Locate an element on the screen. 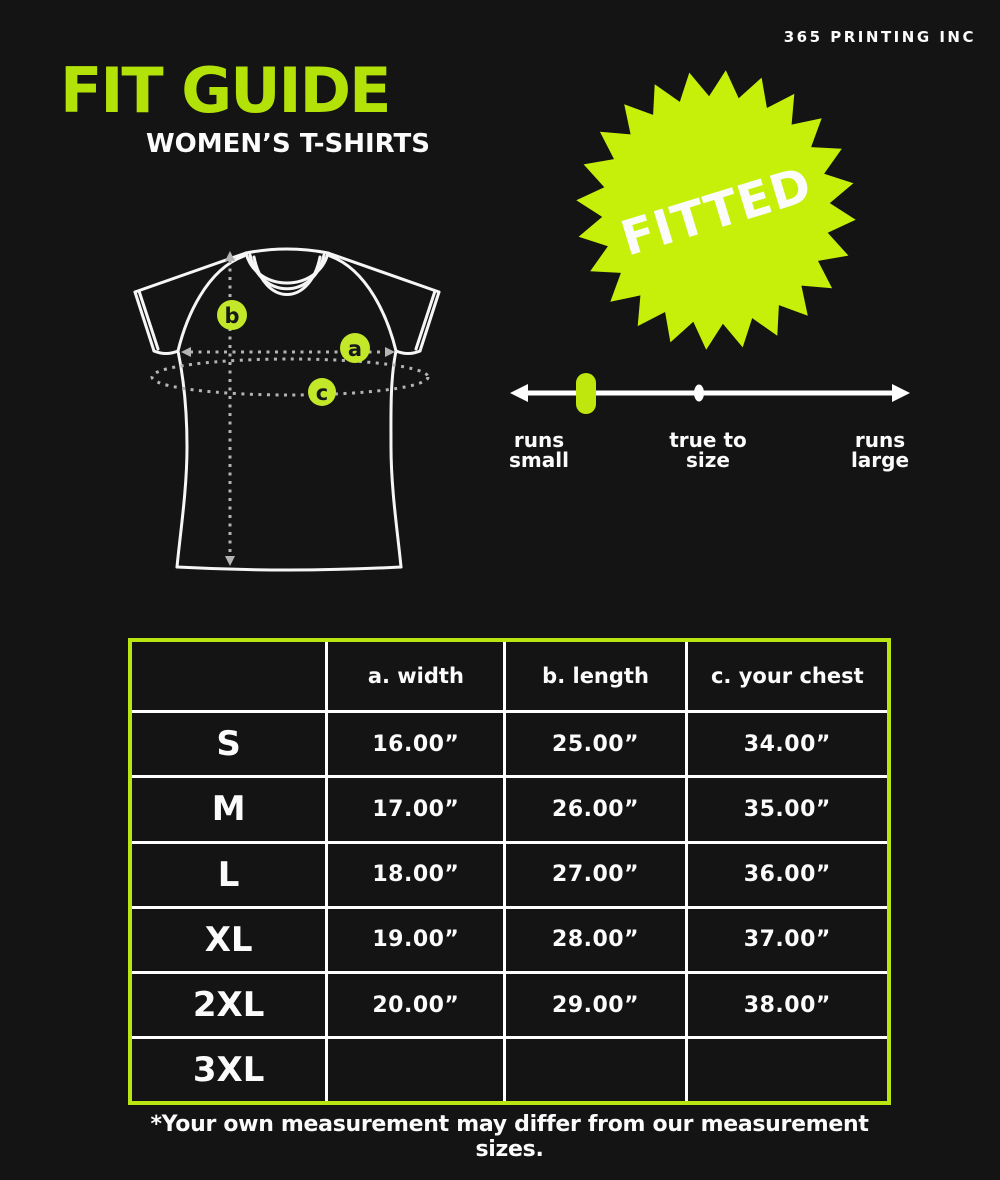 Image resolution: width=1000 pixels, height=1180 pixels. table-row: S 16.00” 25.00” 34.00” is located at coordinates (509, 744).